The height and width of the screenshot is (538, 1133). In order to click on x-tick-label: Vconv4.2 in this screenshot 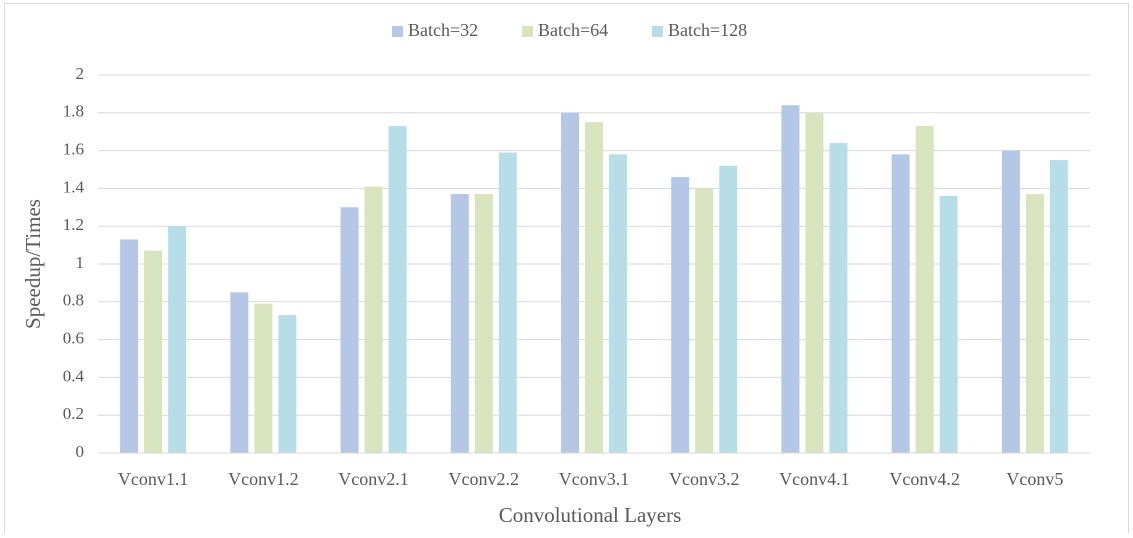, I will do `click(924, 479)`.